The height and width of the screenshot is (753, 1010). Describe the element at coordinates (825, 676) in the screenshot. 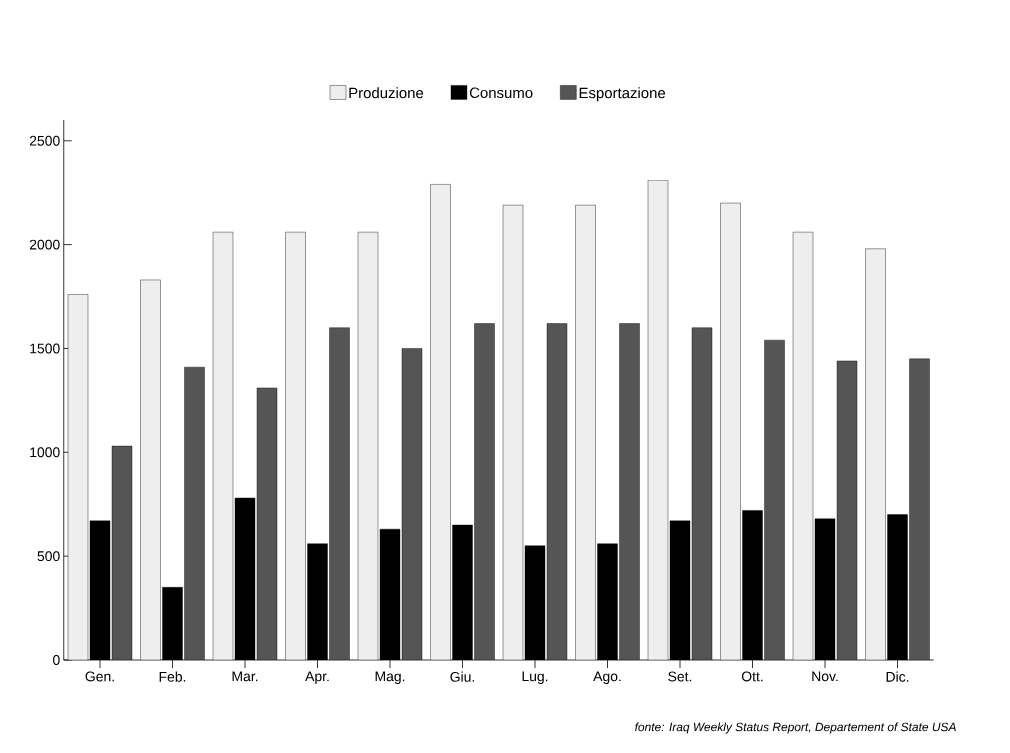

I see `x-tick-label: Nov.` at that location.